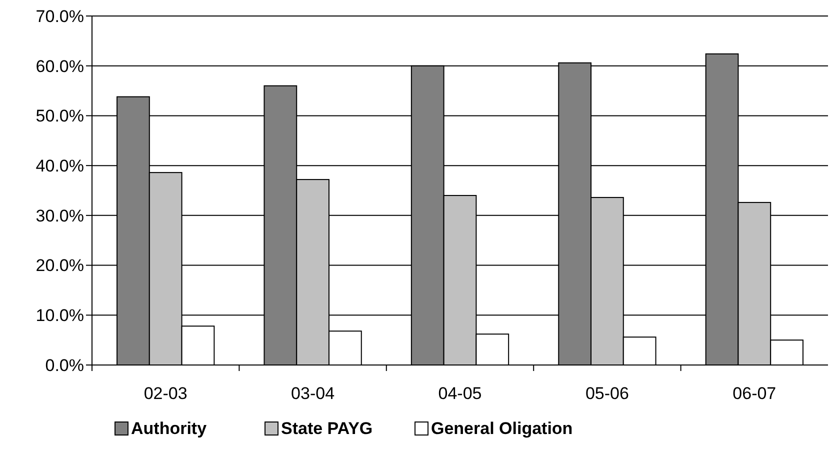  What do you see at coordinates (60, 16) in the screenshot?
I see `y-tick-label: 70.0%` at bounding box center [60, 16].